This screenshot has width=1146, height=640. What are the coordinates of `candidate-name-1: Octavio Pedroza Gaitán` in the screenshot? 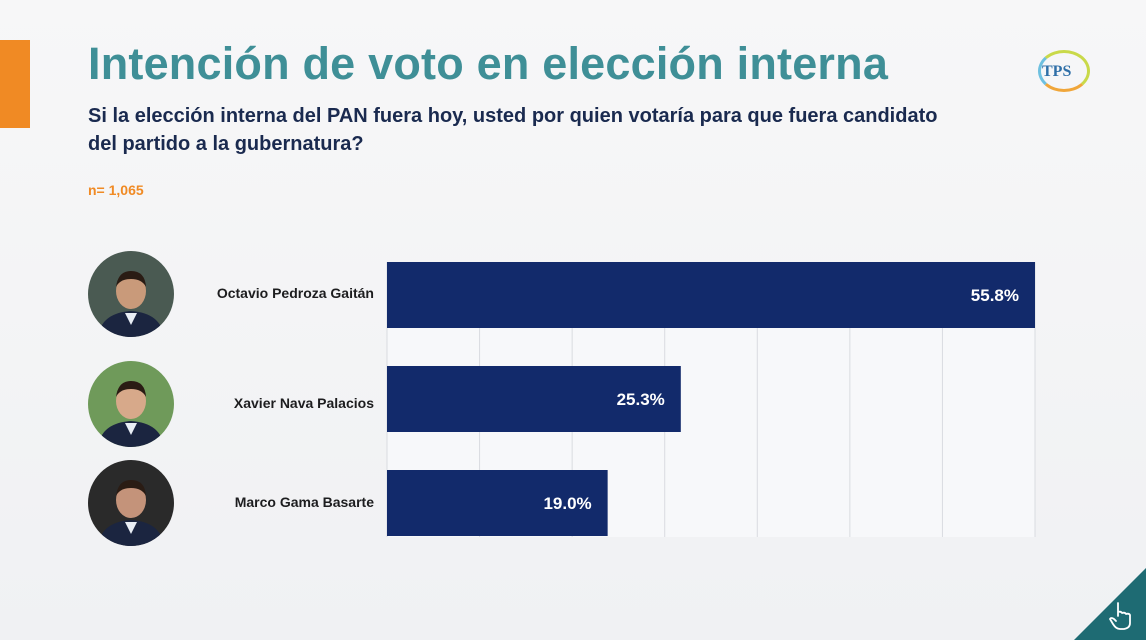 It's located at (295, 293).